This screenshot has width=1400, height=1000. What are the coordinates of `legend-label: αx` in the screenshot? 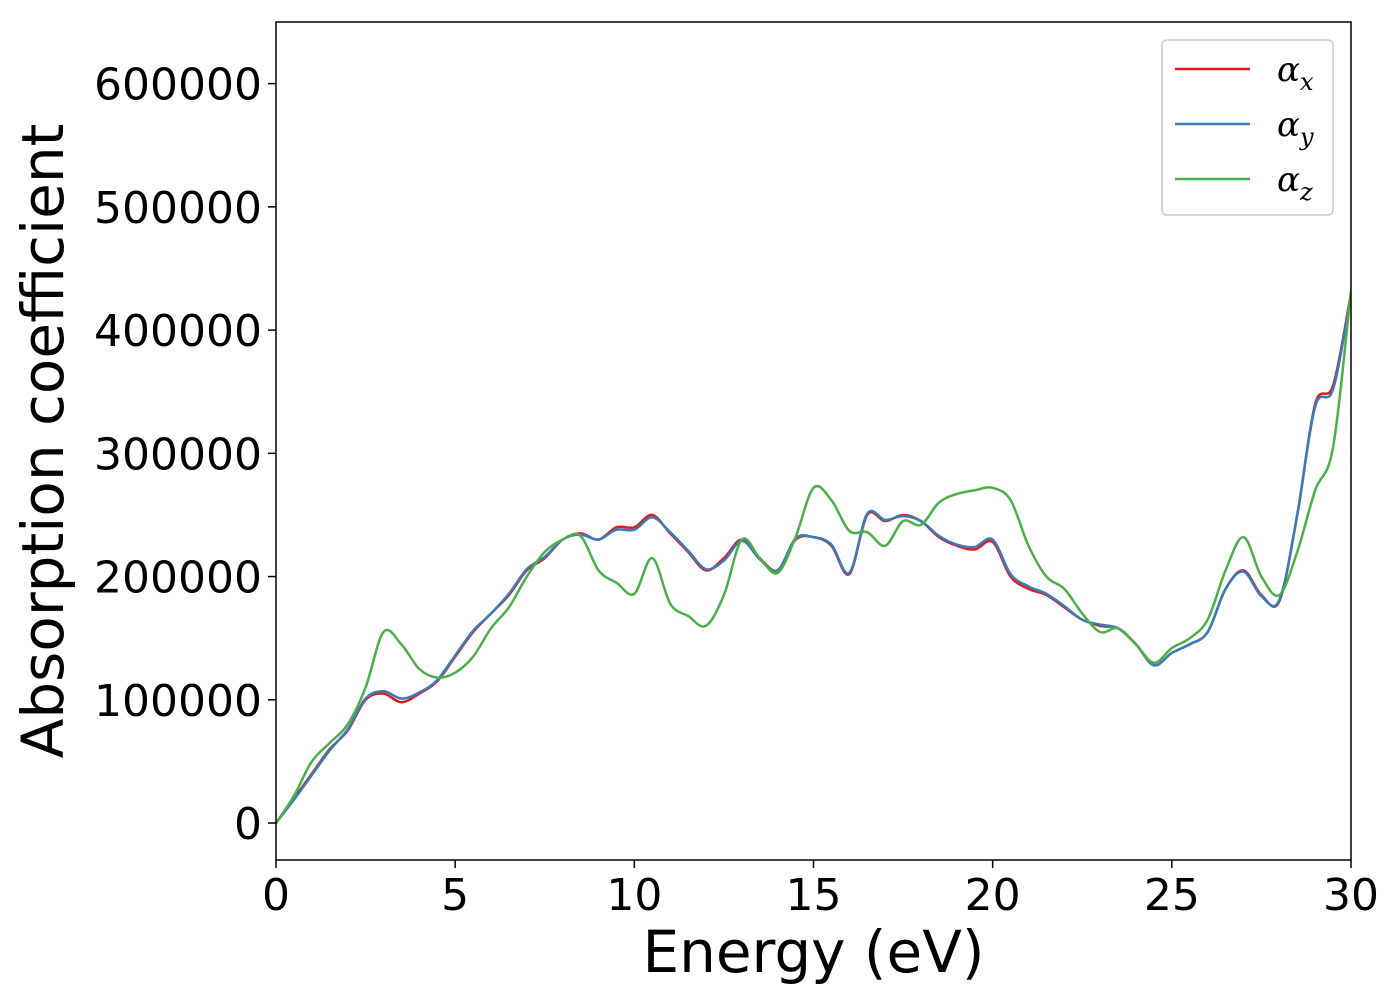 It's located at (1295, 73).